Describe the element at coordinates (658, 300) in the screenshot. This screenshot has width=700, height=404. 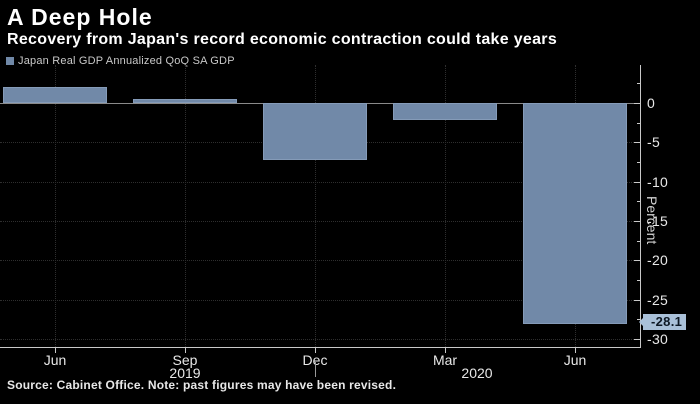
I see `y-axis-tick-label: -25` at that location.